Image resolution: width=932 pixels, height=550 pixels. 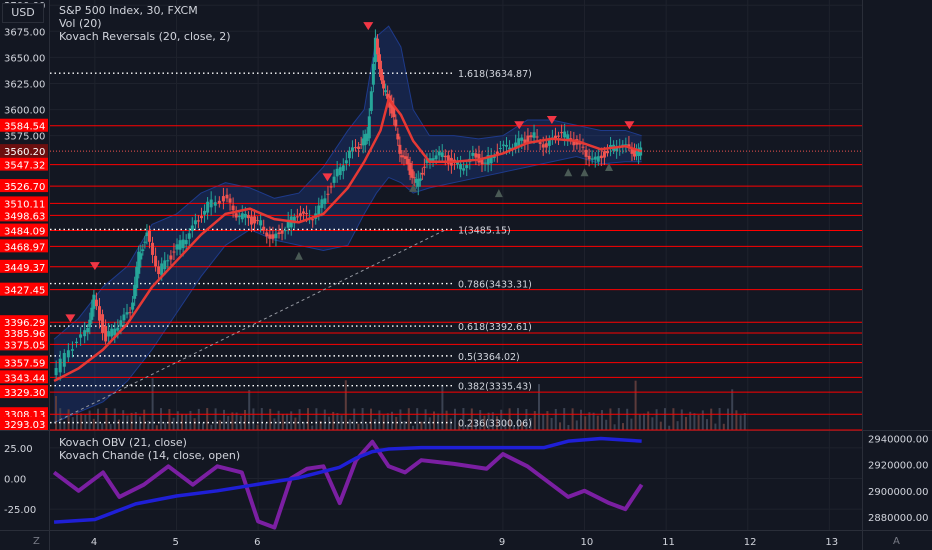 What do you see at coordinates (23, 13) in the screenshot?
I see `currency-label: USD` at bounding box center [23, 13].